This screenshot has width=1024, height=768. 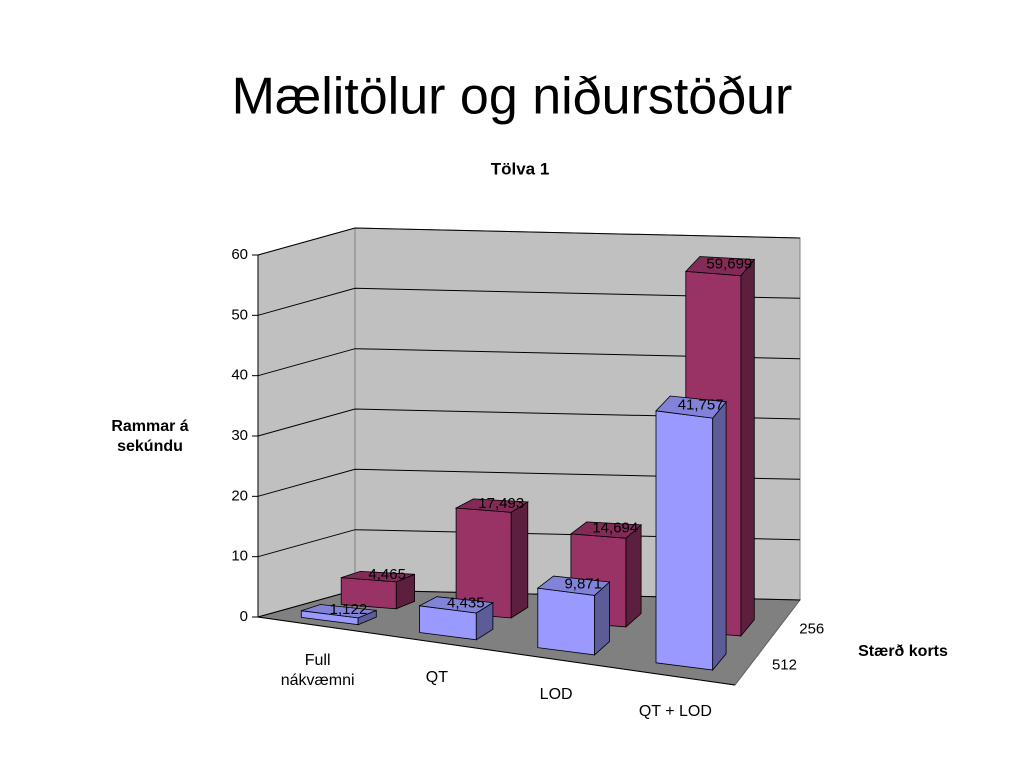 What do you see at coordinates (556, 694) in the screenshot?
I see `x-tick-label: LOD` at bounding box center [556, 694].